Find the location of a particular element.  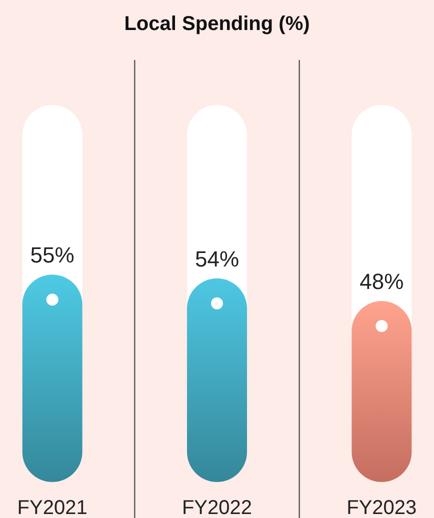

x-tick-label: FY2023 is located at coordinates (381, 507).